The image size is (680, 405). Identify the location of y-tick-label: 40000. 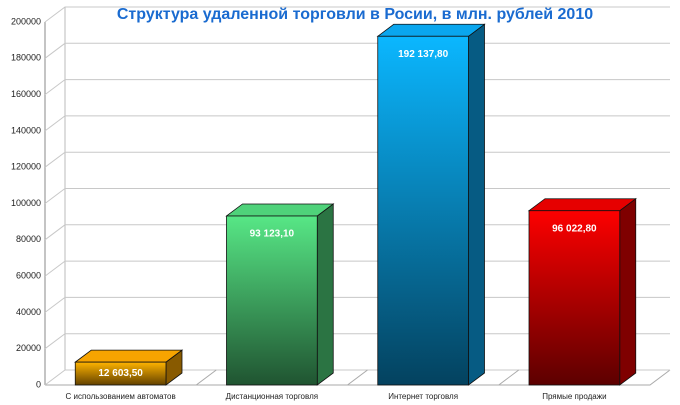
(28, 312).